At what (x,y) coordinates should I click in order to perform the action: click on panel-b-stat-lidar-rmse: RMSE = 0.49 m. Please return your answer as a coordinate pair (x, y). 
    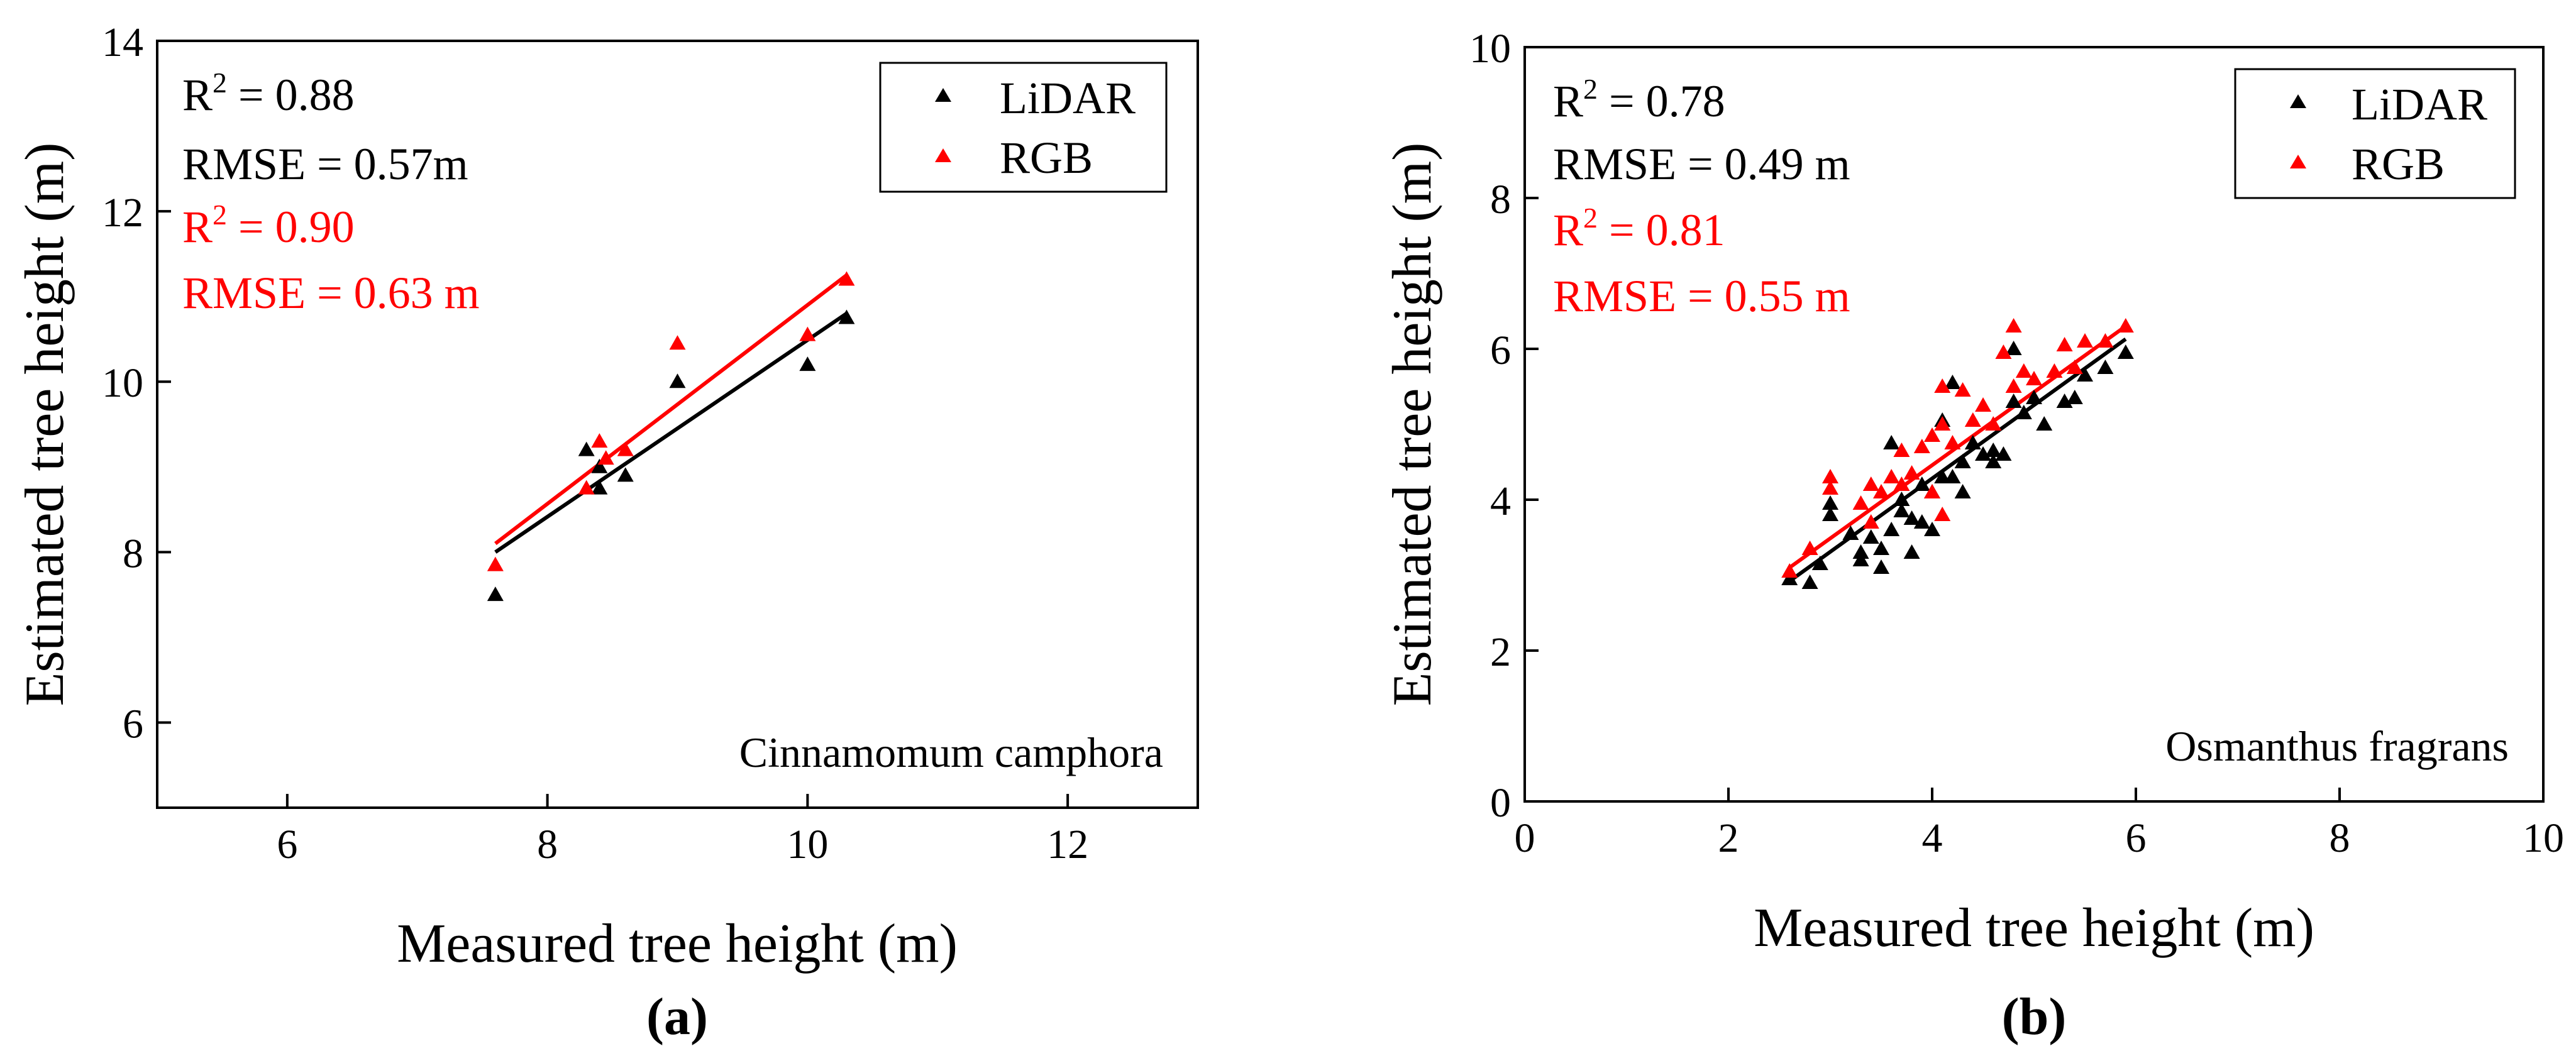
    Looking at the image, I should click on (1701, 164).